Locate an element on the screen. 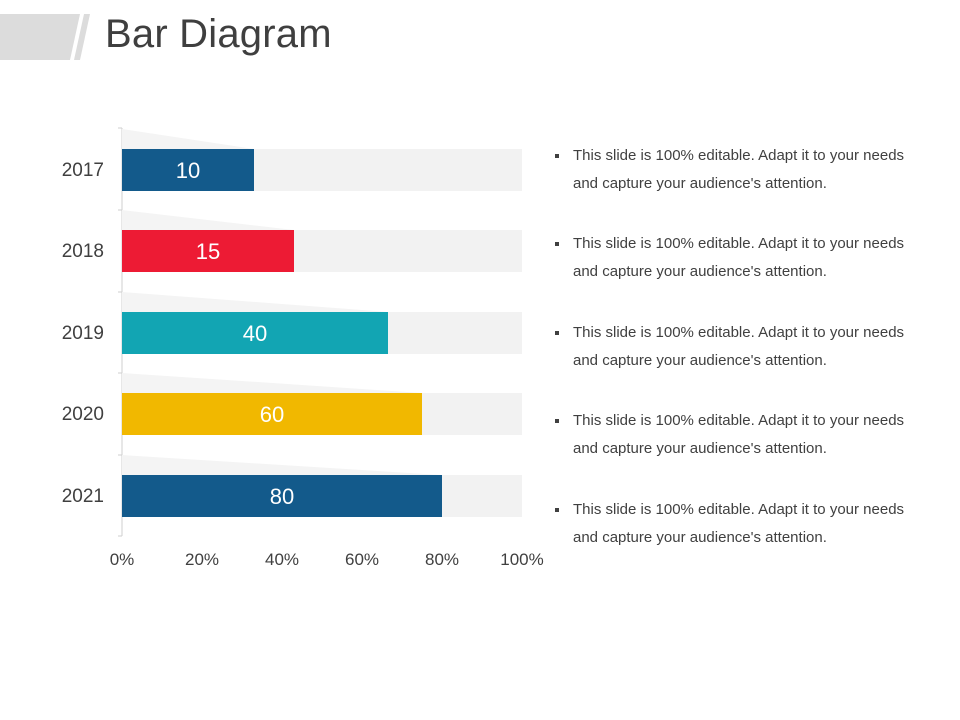 Image resolution: width=960 pixels, height=720 pixels. x-tick-label-0: 0% is located at coordinates (122, 559).